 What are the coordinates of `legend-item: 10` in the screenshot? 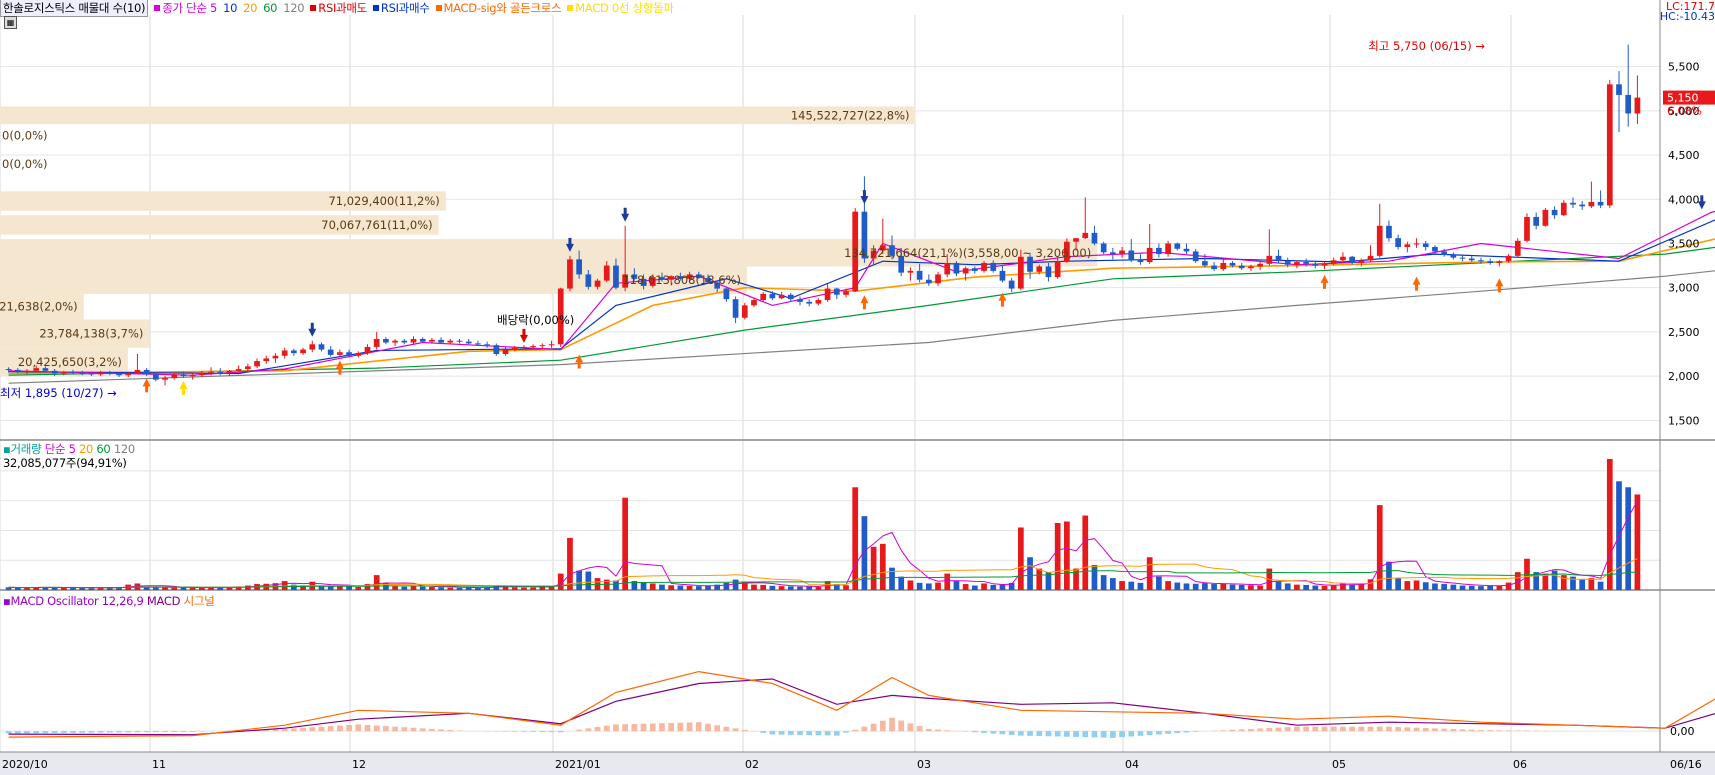 It's located at (230, 7).